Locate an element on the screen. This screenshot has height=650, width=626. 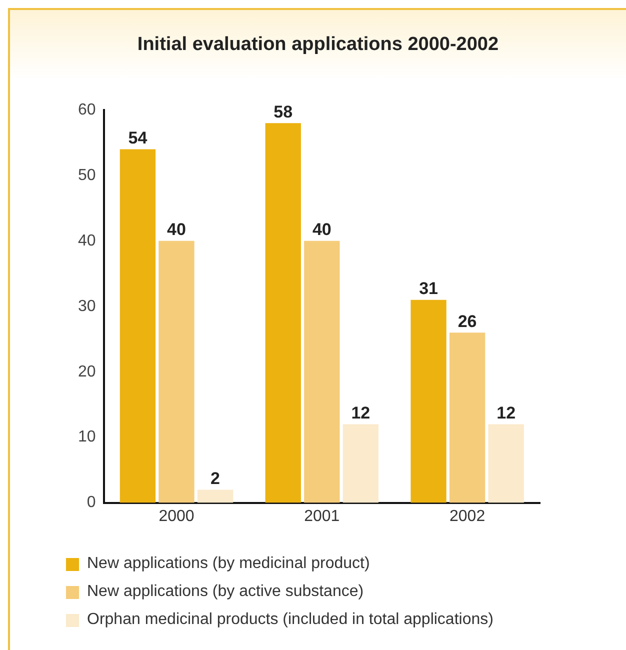
data-label: 58 is located at coordinates (283, 112).